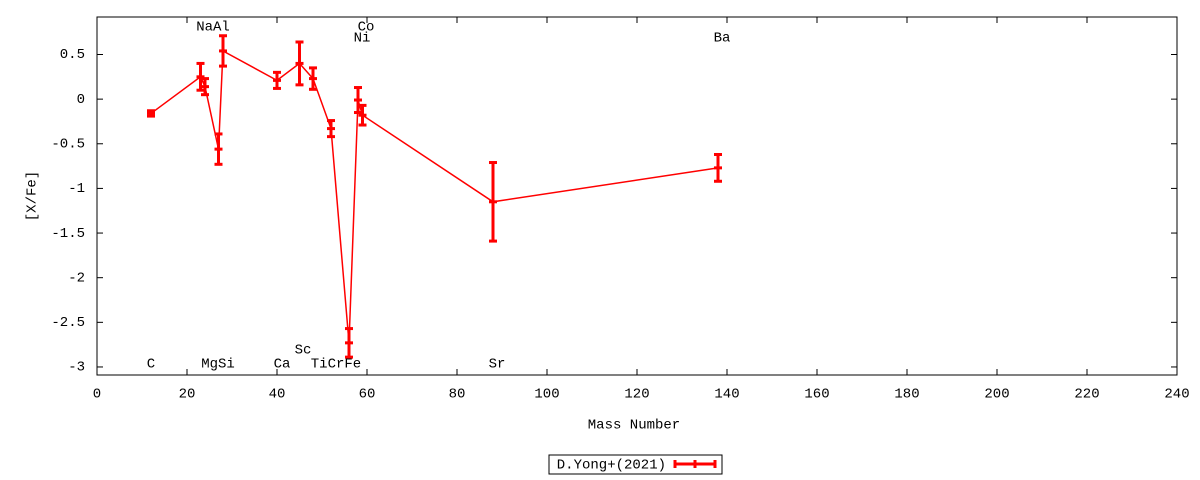  Describe the element at coordinates (303, 351) in the screenshot. I see `annotation: Sc` at that location.